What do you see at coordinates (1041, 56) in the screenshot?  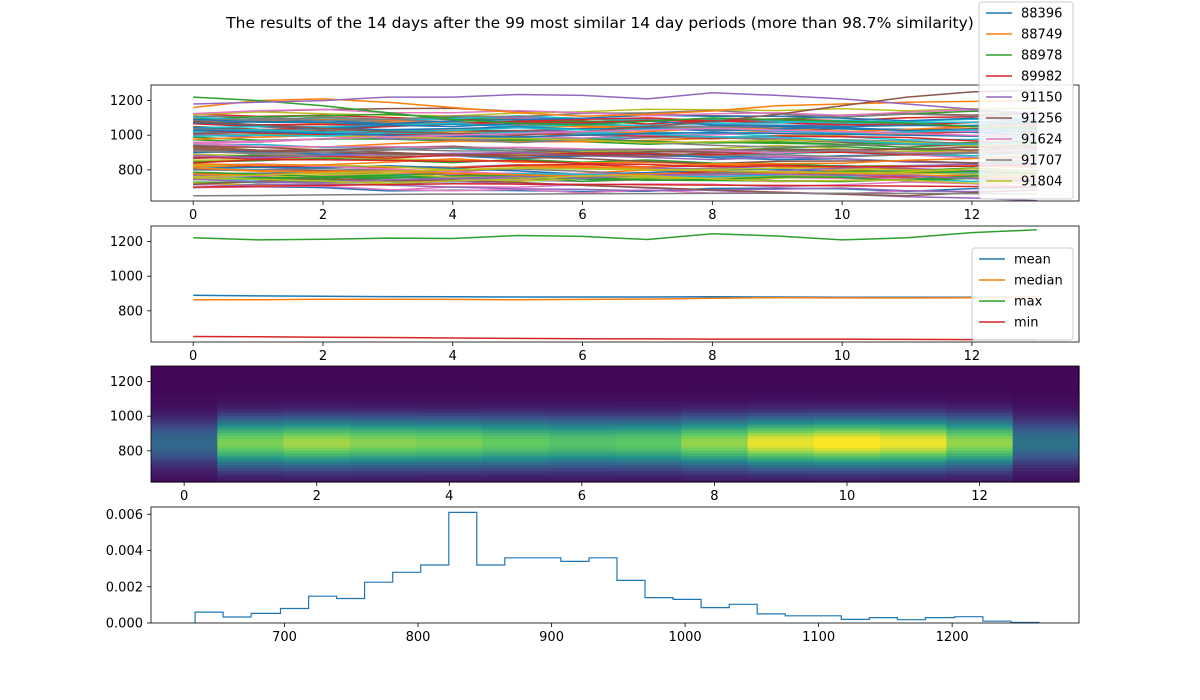 I see `legend-label: 88978` at bounding box center [1041, 56].